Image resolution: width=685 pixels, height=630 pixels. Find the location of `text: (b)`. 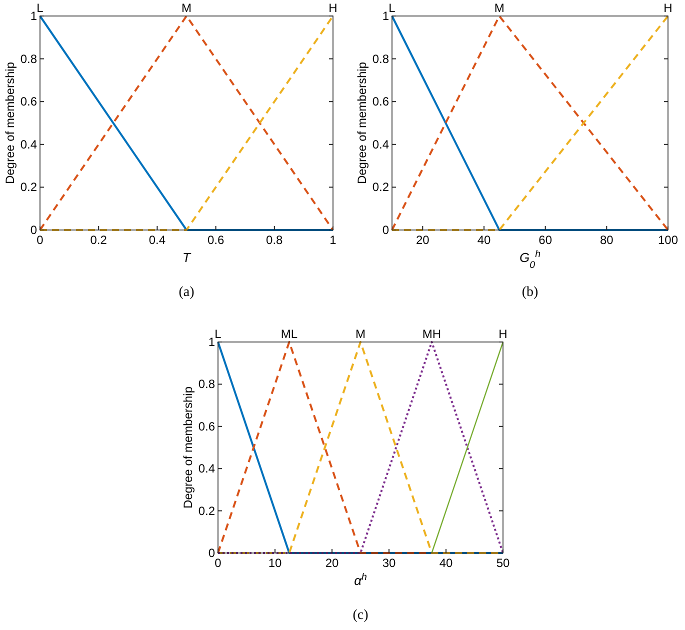

text: (b) is located at coordinates (530, 292).